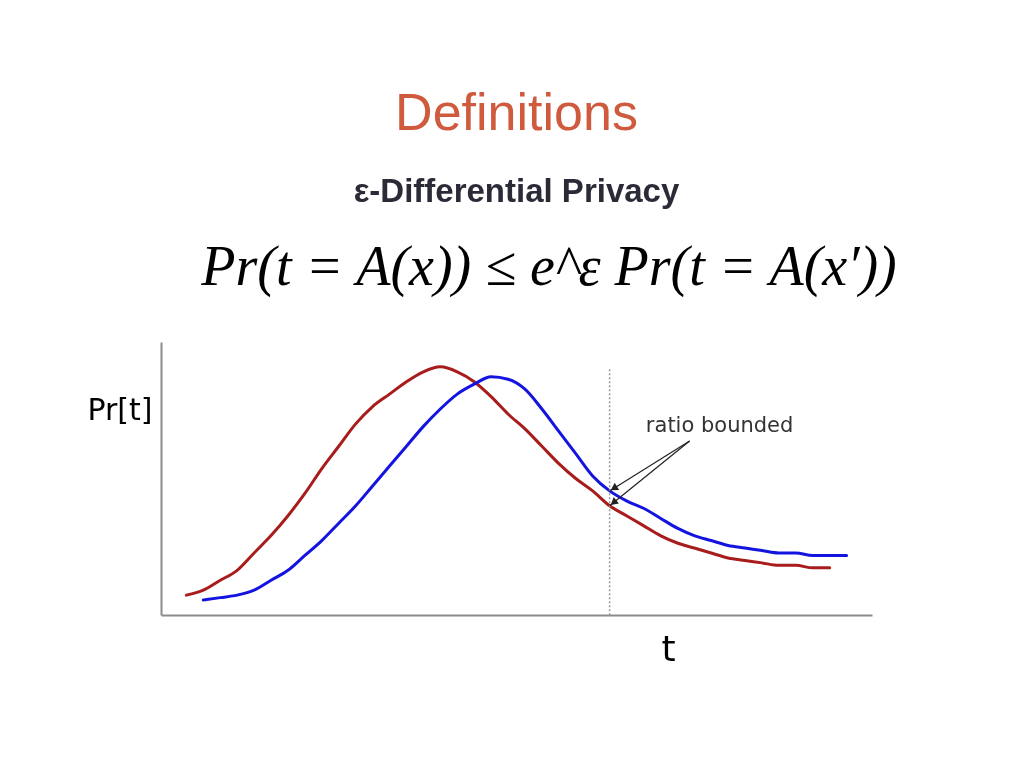  I want to click on chart-subtitle: ε-Differential Privacy, so click(516, 190).